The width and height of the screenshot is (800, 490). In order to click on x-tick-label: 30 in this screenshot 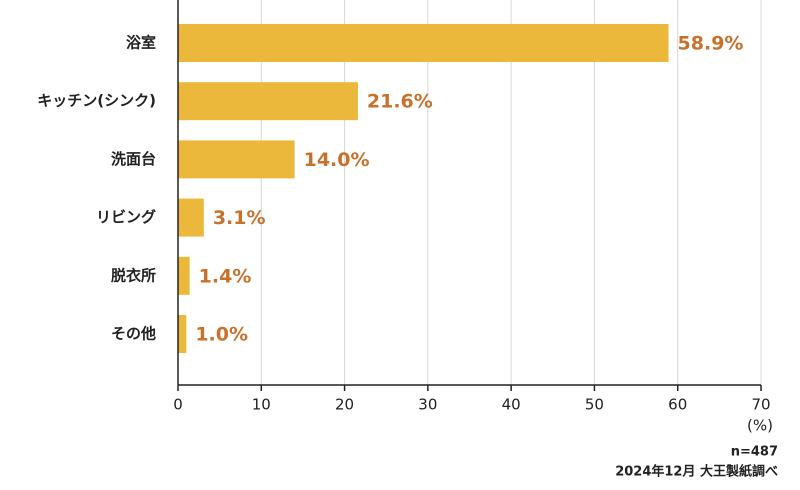, I will do `click(427, 405)`.